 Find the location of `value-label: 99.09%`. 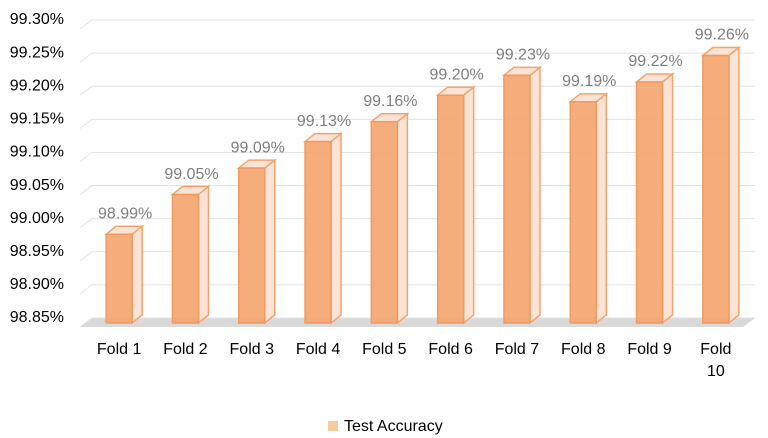

value-label: 99.09% is located at coordinates (258, 147).